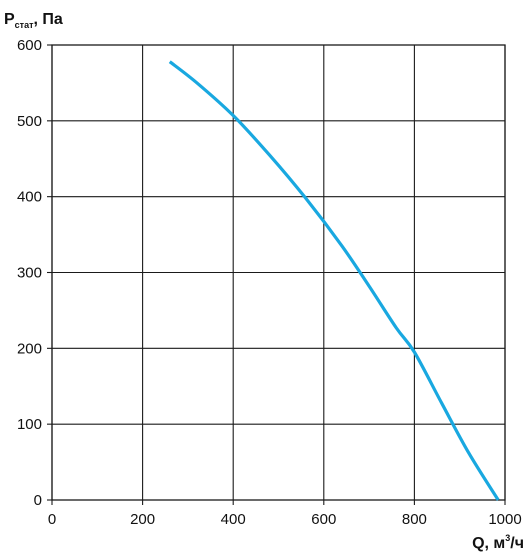 The width and height of the screenshot is (528, 553). What do you see at coordinates (414, 519) in the screenshot?
I see `x-tick-label: 800` at bounding box center [414, 519].